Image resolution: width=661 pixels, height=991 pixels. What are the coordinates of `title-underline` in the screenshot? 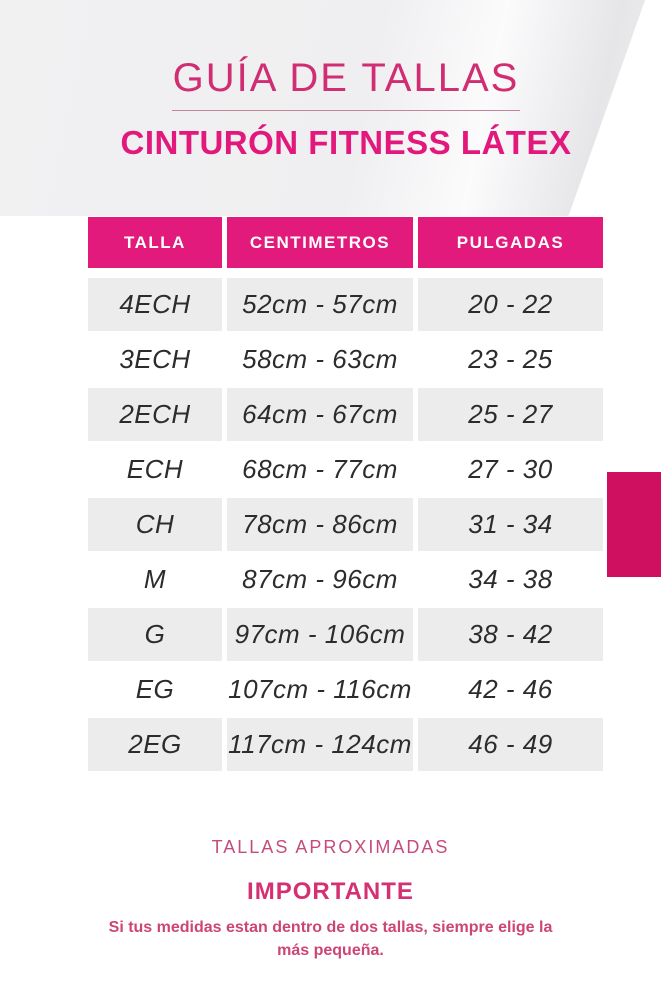 It's located at (346, 110).